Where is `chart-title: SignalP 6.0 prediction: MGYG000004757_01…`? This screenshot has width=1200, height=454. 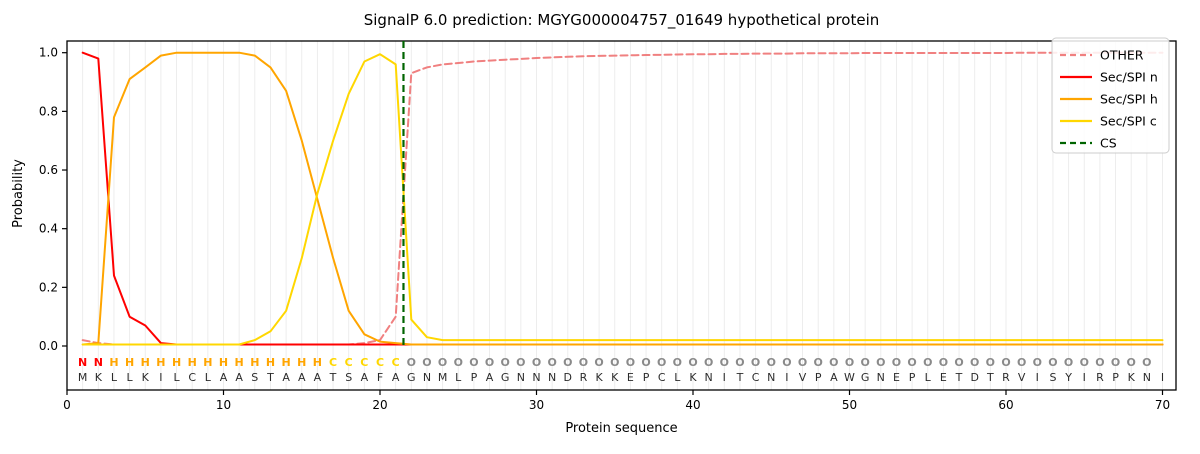 chart-title: SignalP 6.0 prediction: MGYG000004757_01… is located at coordinates (622, 20).